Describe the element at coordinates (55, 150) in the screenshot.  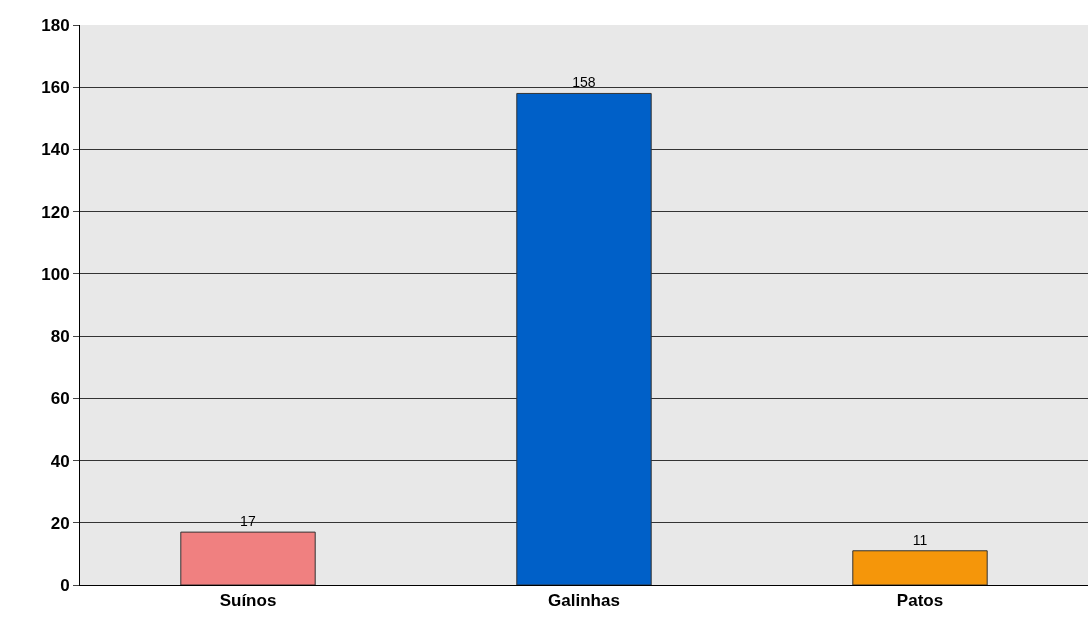
I see `y-tick-label: 140` at that location.